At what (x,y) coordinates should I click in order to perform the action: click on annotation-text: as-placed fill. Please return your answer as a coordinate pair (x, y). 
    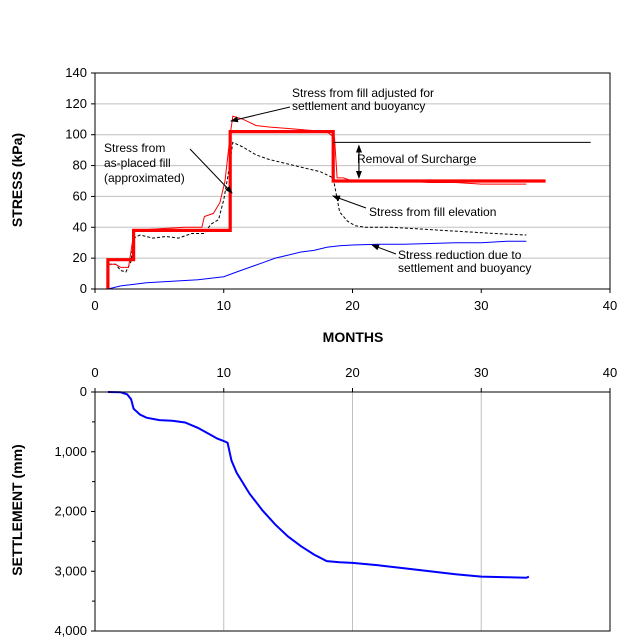
    Looking at the image, I should click on (137, 163).